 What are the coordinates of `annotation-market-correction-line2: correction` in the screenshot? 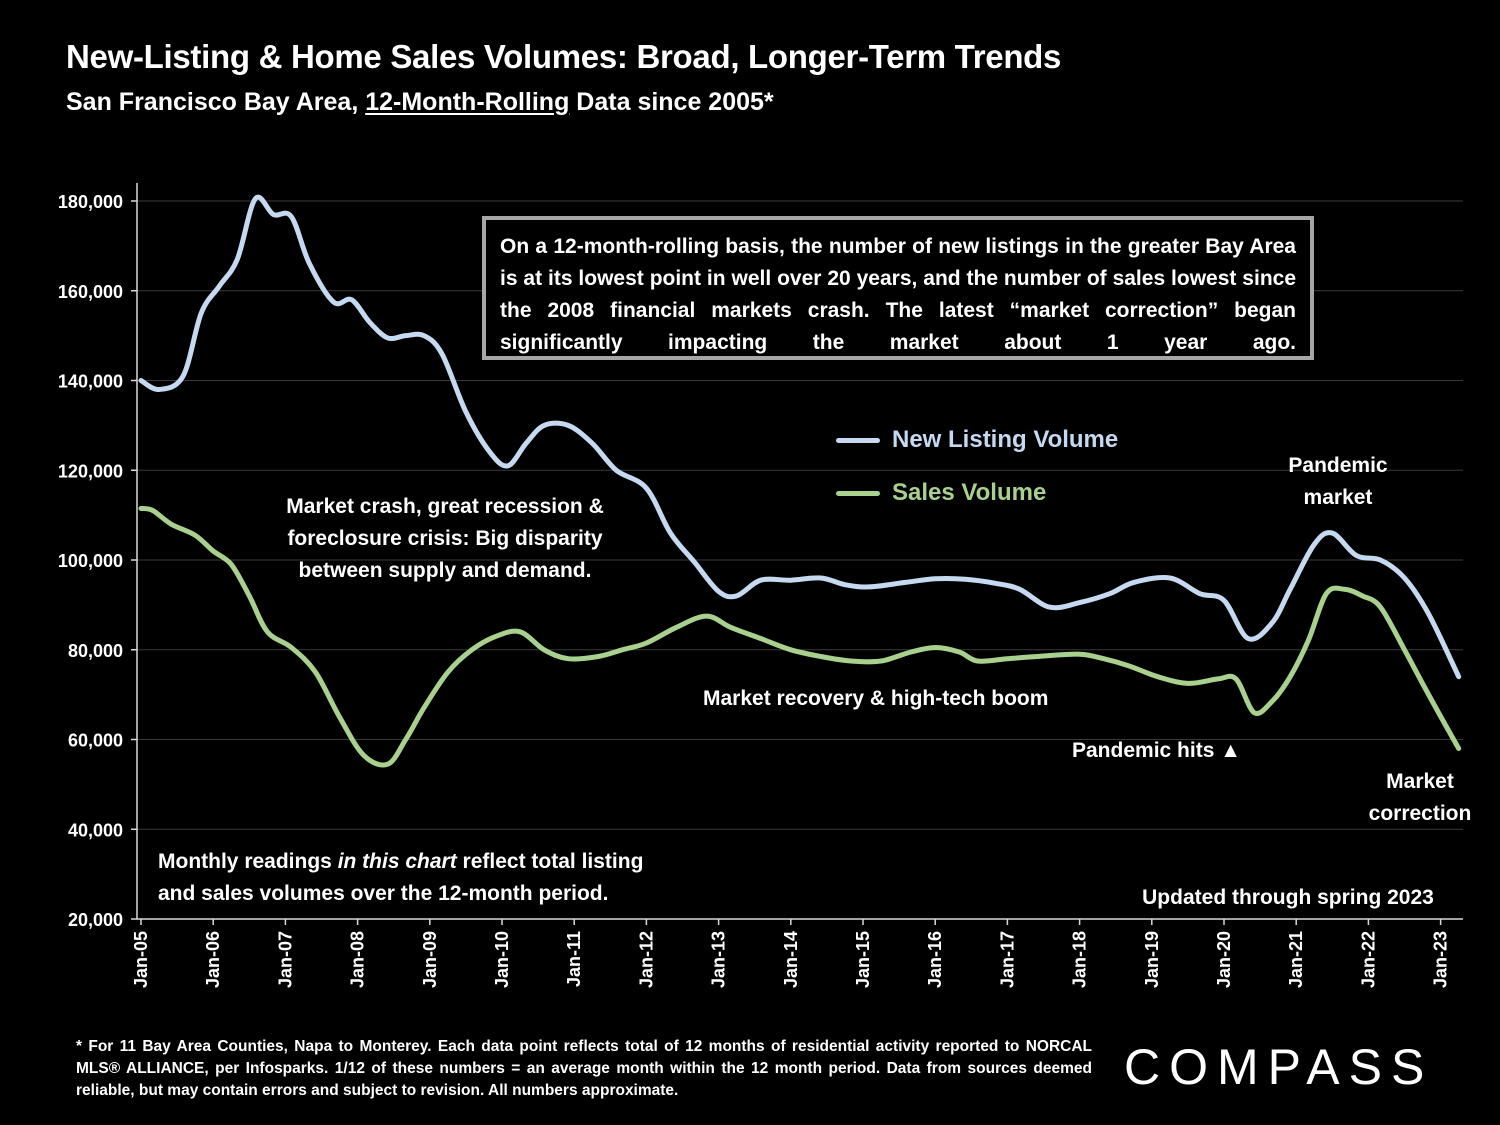 It's located at (1420, 813).